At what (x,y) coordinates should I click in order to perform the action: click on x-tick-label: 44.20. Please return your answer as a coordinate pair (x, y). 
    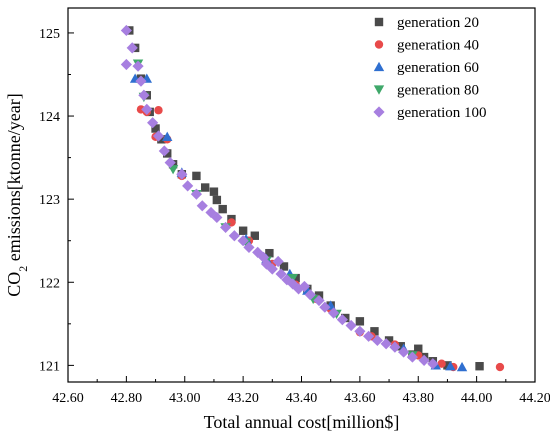
    Looking at the image, I should click on (534, 398).